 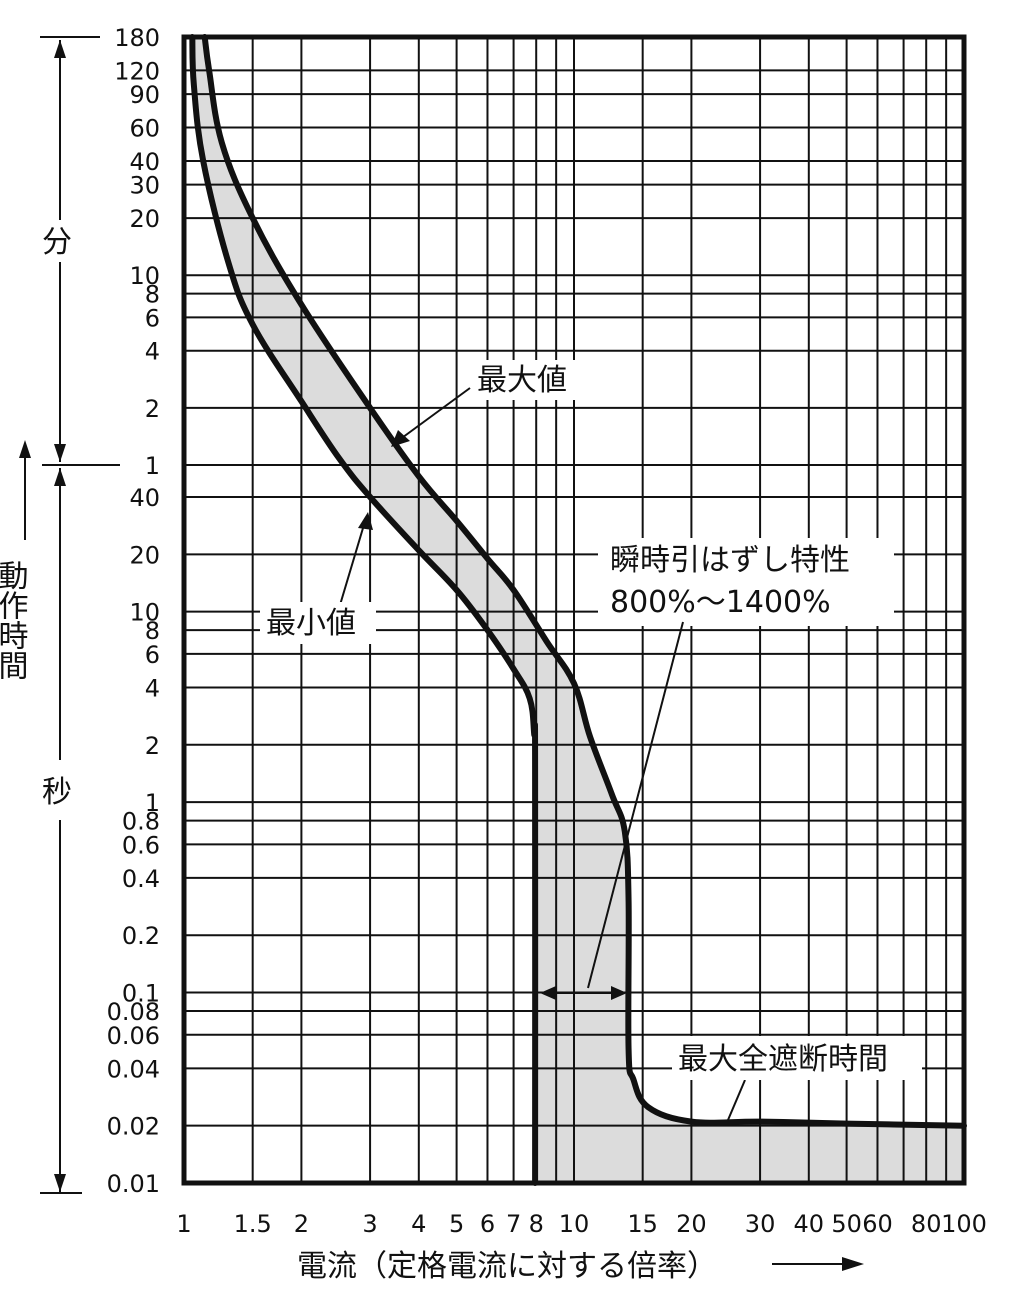 What do you see at coordinates (717, 769) in the screenshot?
I see `annotation-instant-trip: 瞬時引はずし特性 800%～1400%` at bounding box center [717, 769].